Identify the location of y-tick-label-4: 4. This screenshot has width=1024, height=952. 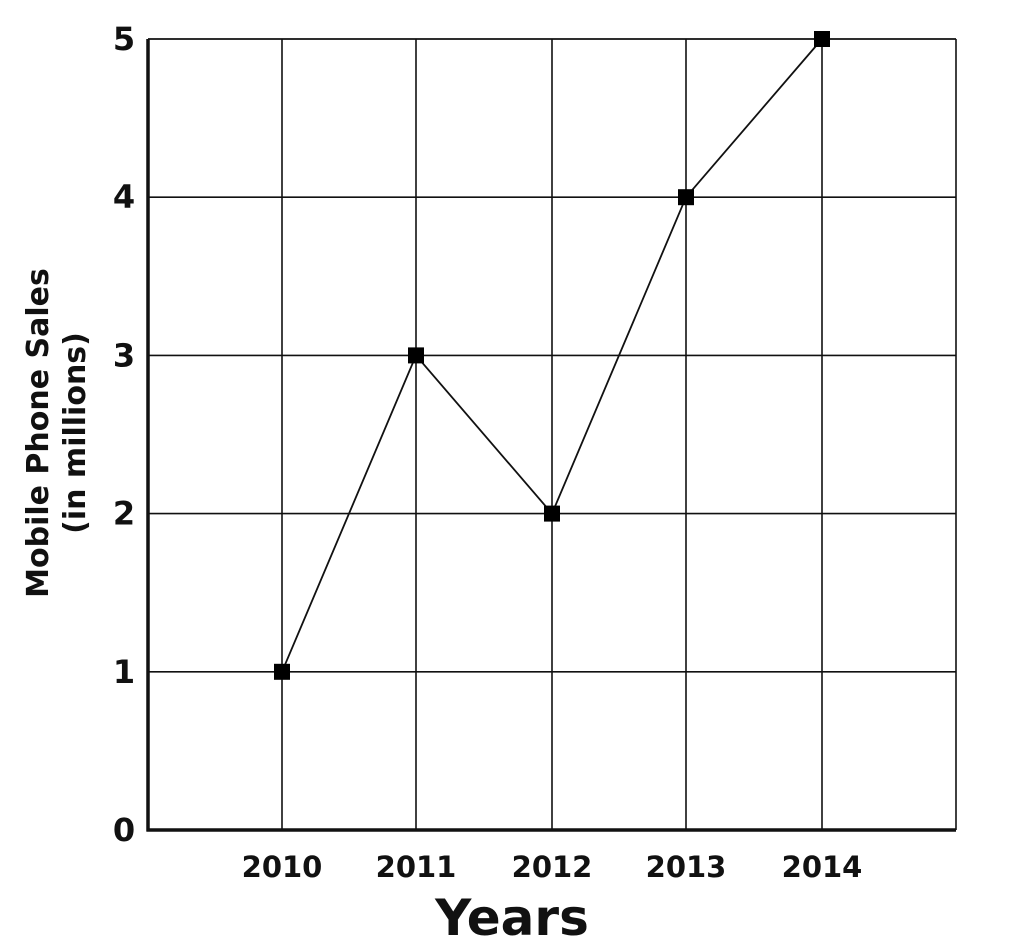
(124, 197).